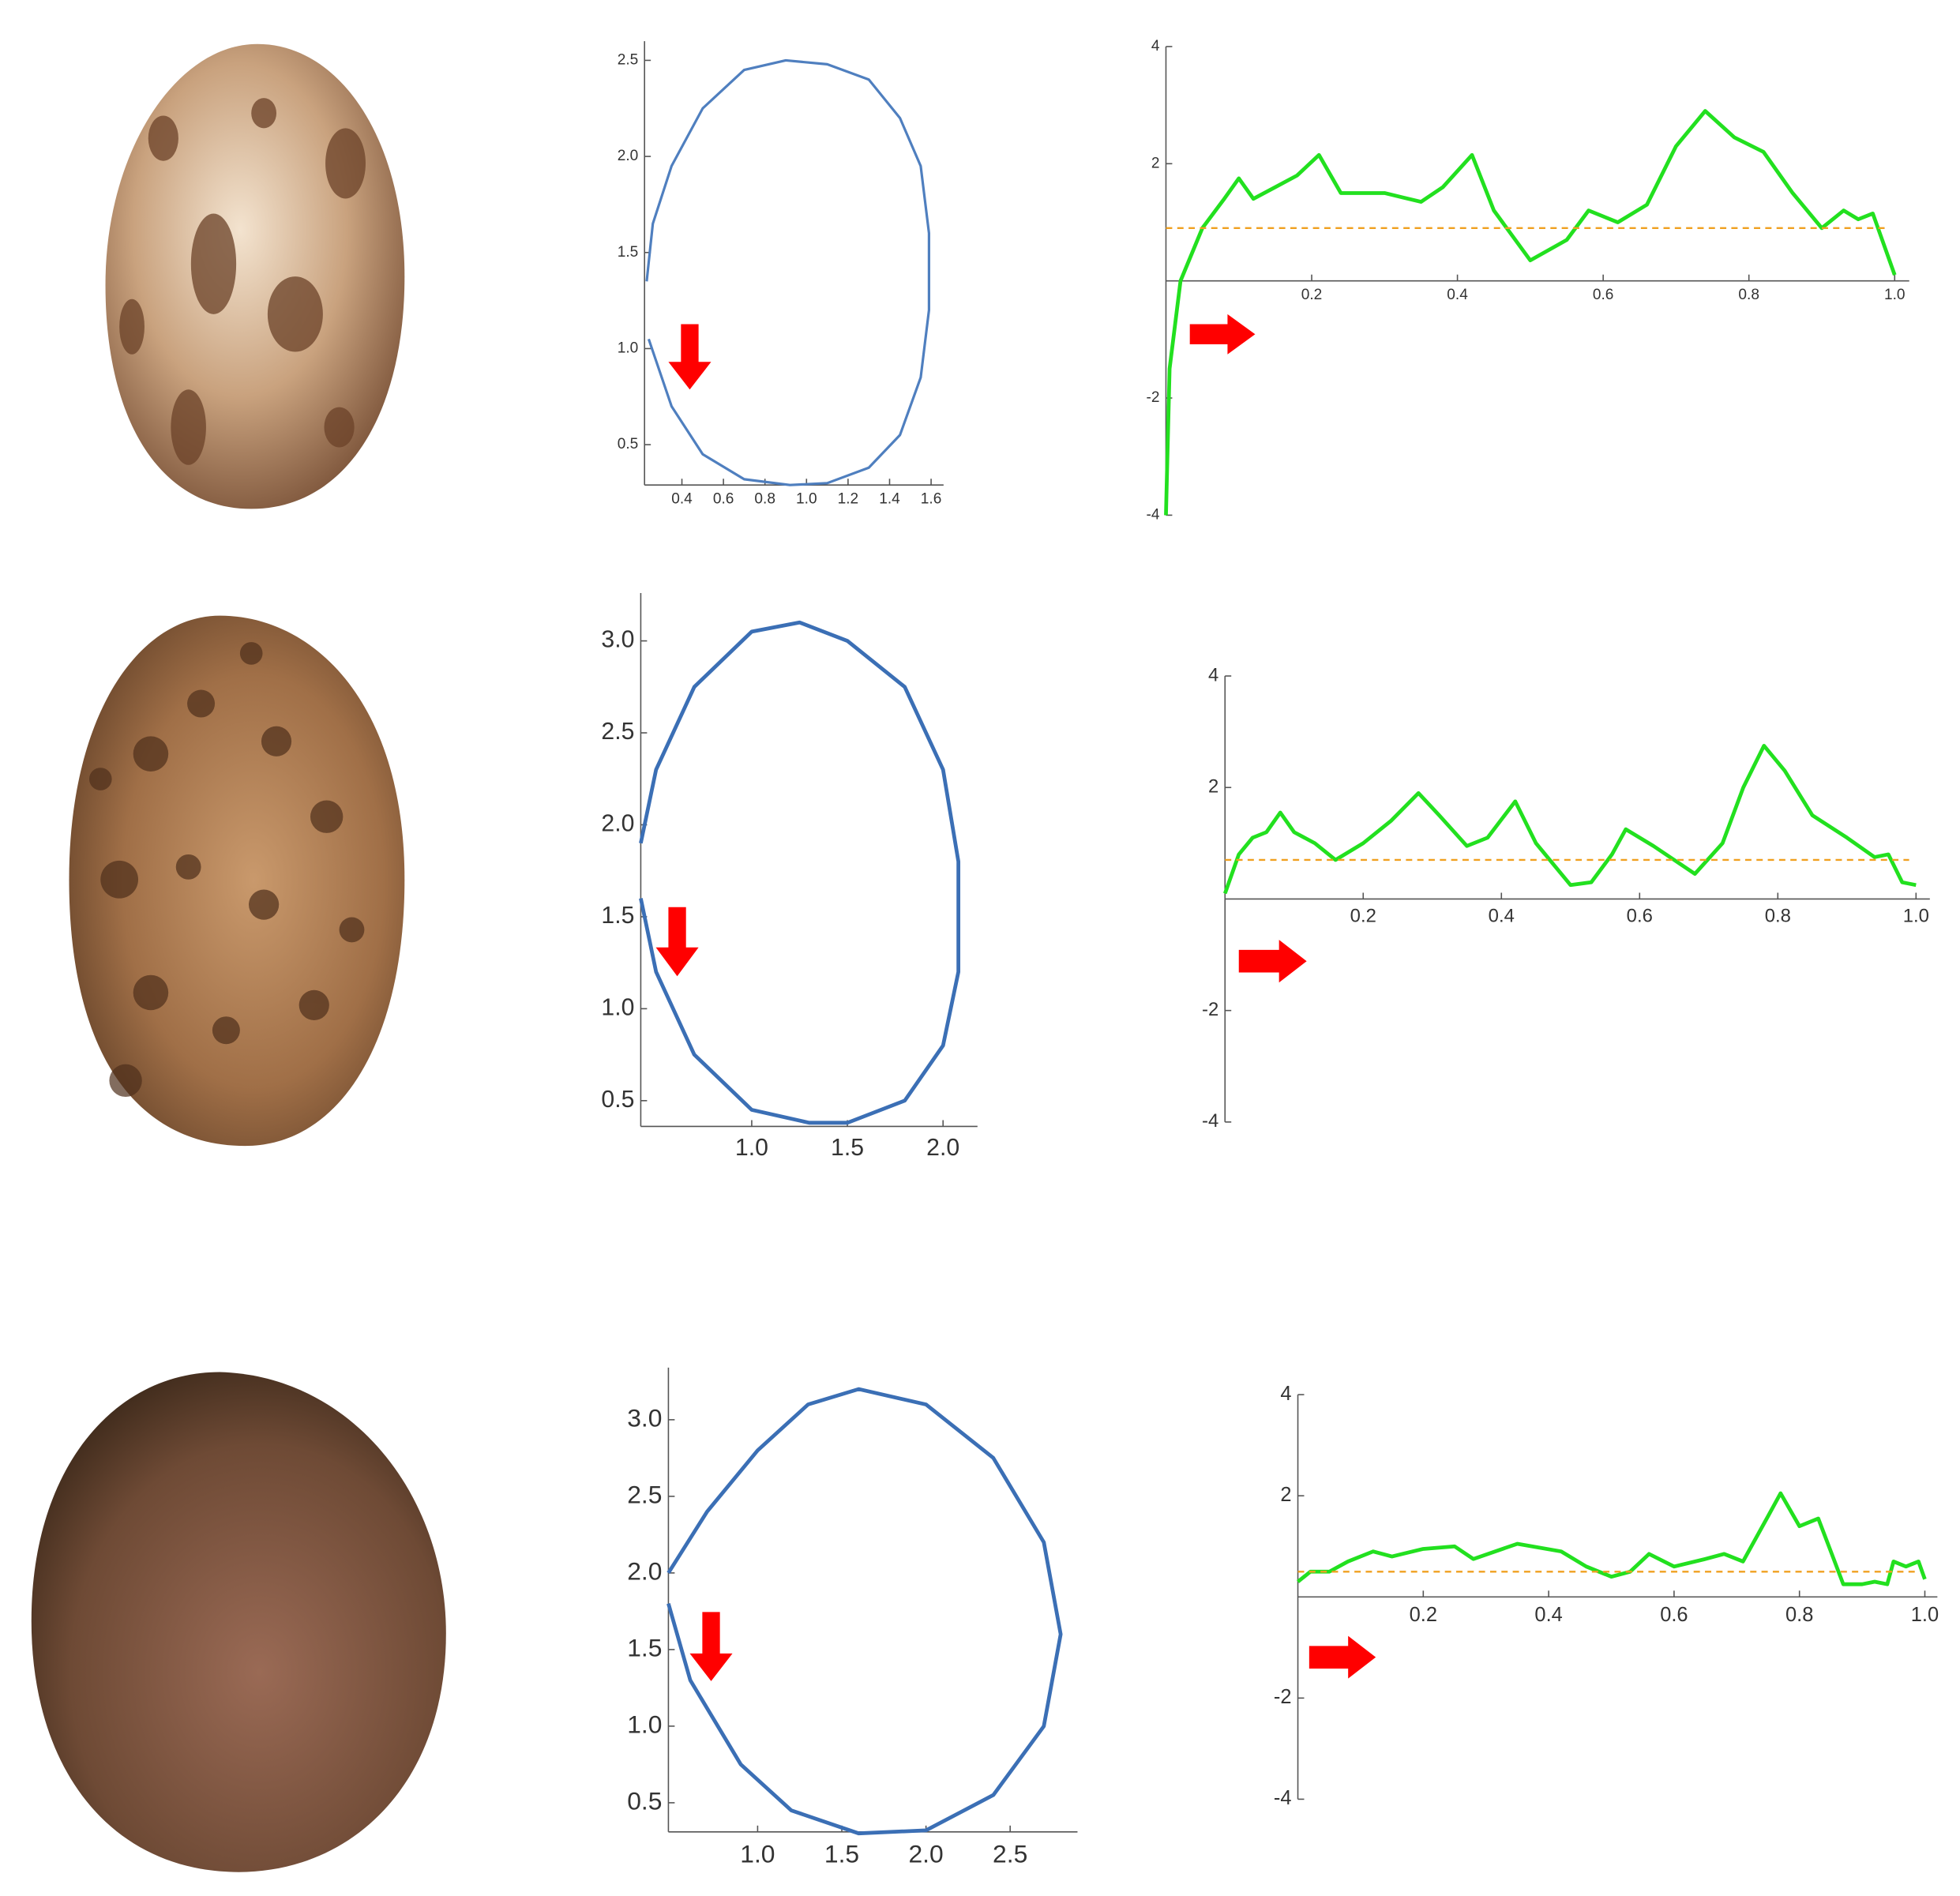 This screenshot has height=1896, width=1960. Describe the element at coordinates (890, 498) in the screenshot. I see `x-tick-label: 1.4` at that location.